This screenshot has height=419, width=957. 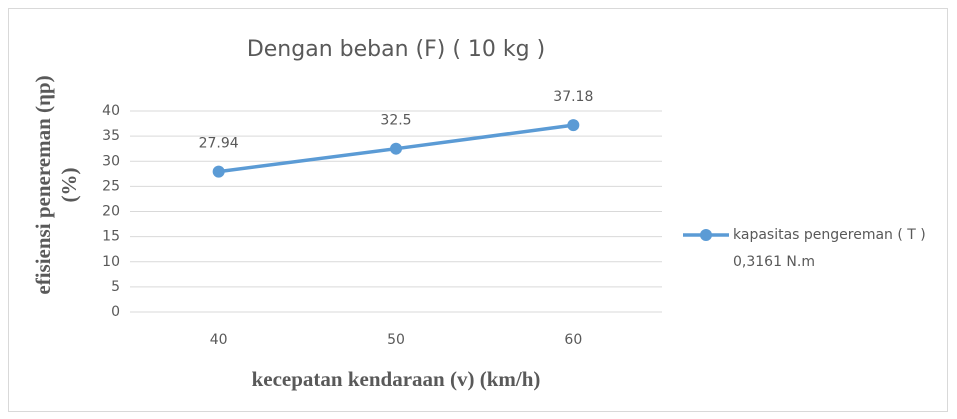 I want to click on y-tick-label: 25, so click(x=111, y=186).